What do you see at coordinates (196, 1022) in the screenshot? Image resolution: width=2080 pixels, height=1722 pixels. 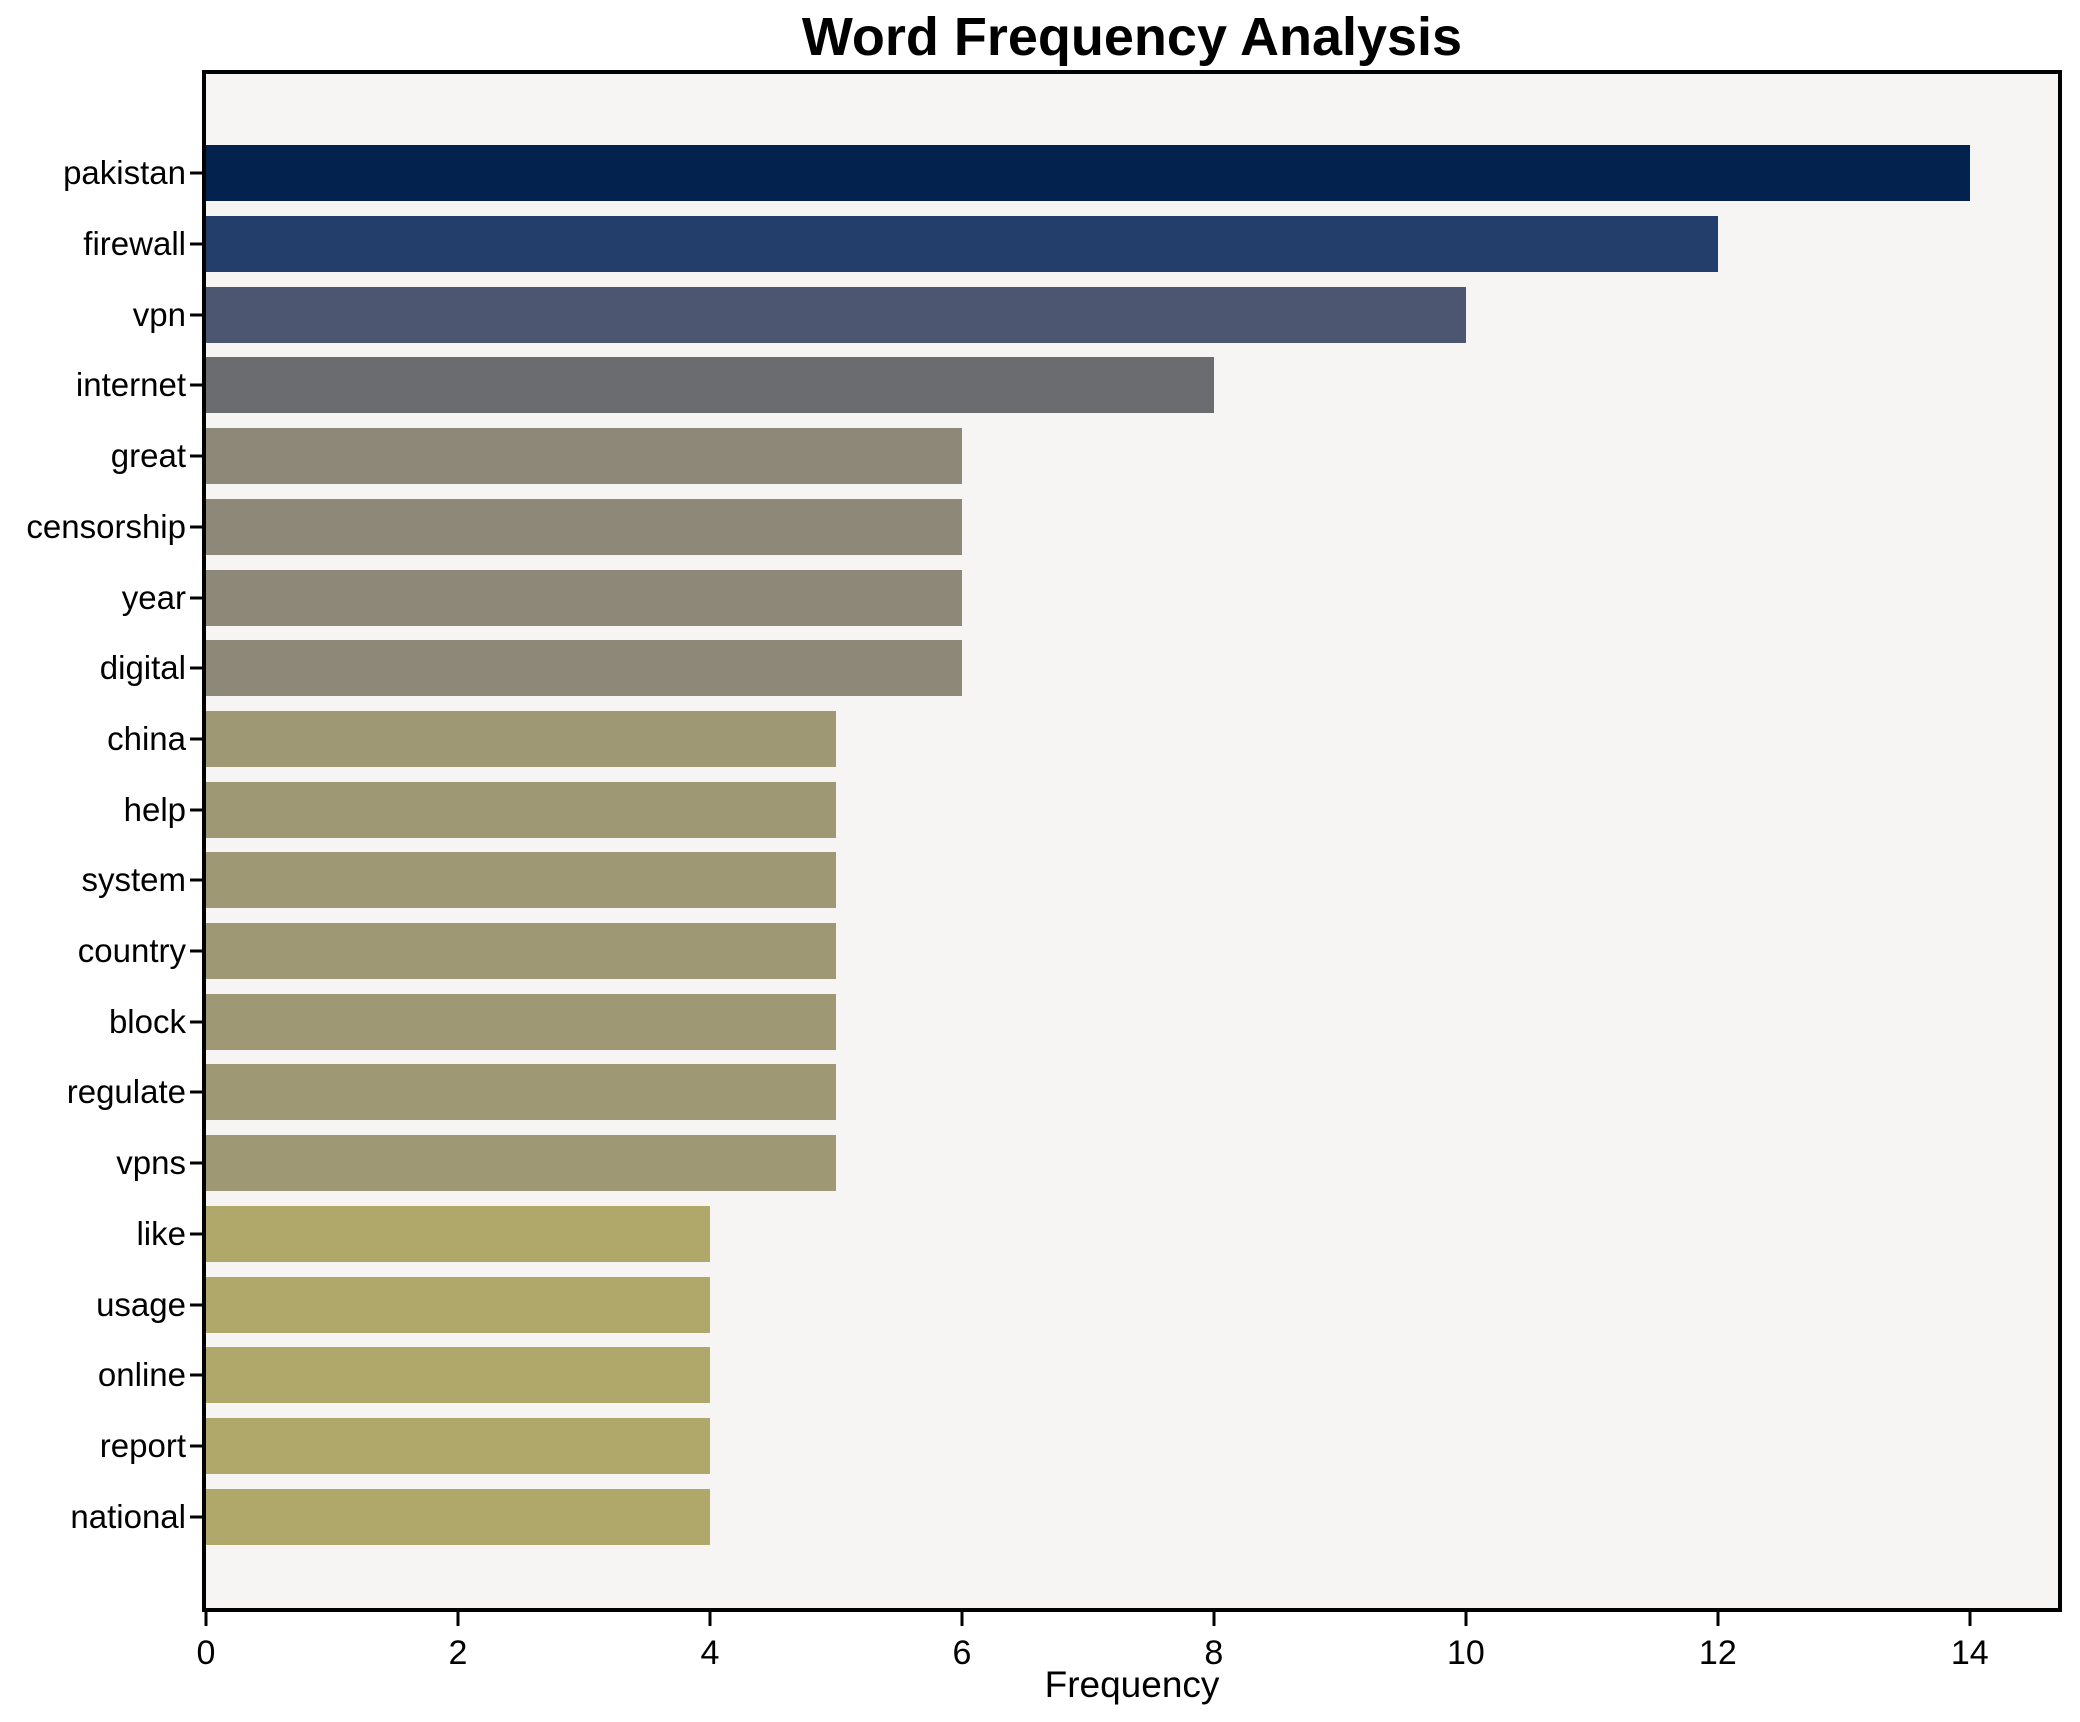 I see `y-tick-block` at bounding box center [196, 1022].